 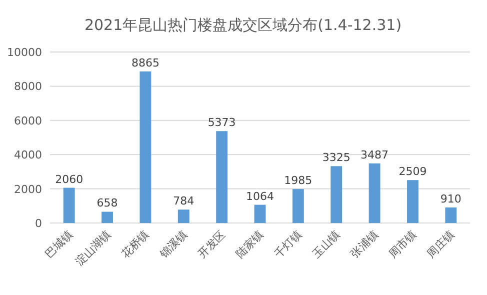 What do you see at coordinates (69, 179) in the screenshot?
I see `data-label: 2060` at bounding box center [69, 179].